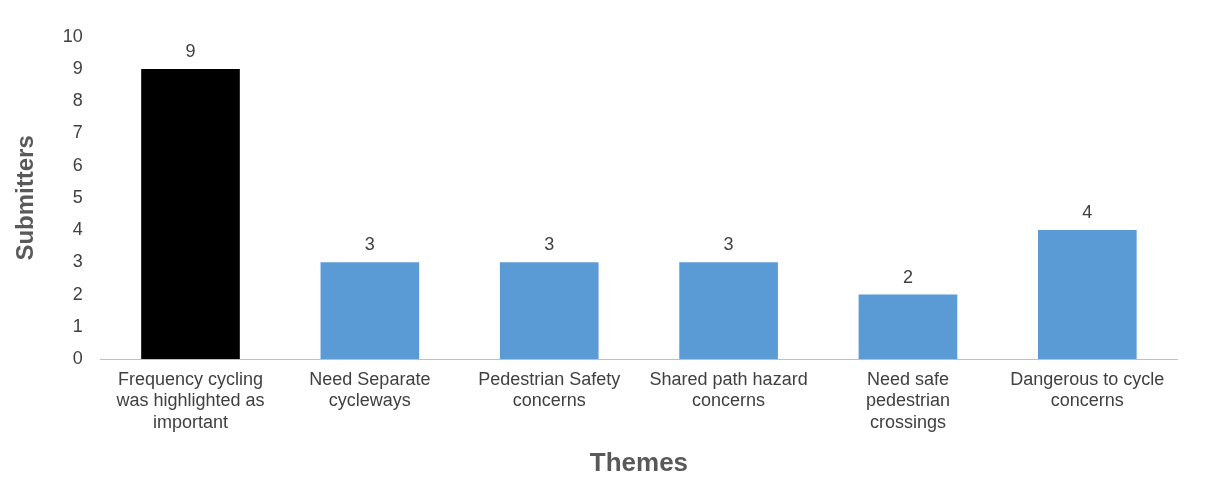 The image size is (1205, 491). Describe the element at coordinates (77, 132) in the screenshot. I see `y-tick-label: 7` at that location.